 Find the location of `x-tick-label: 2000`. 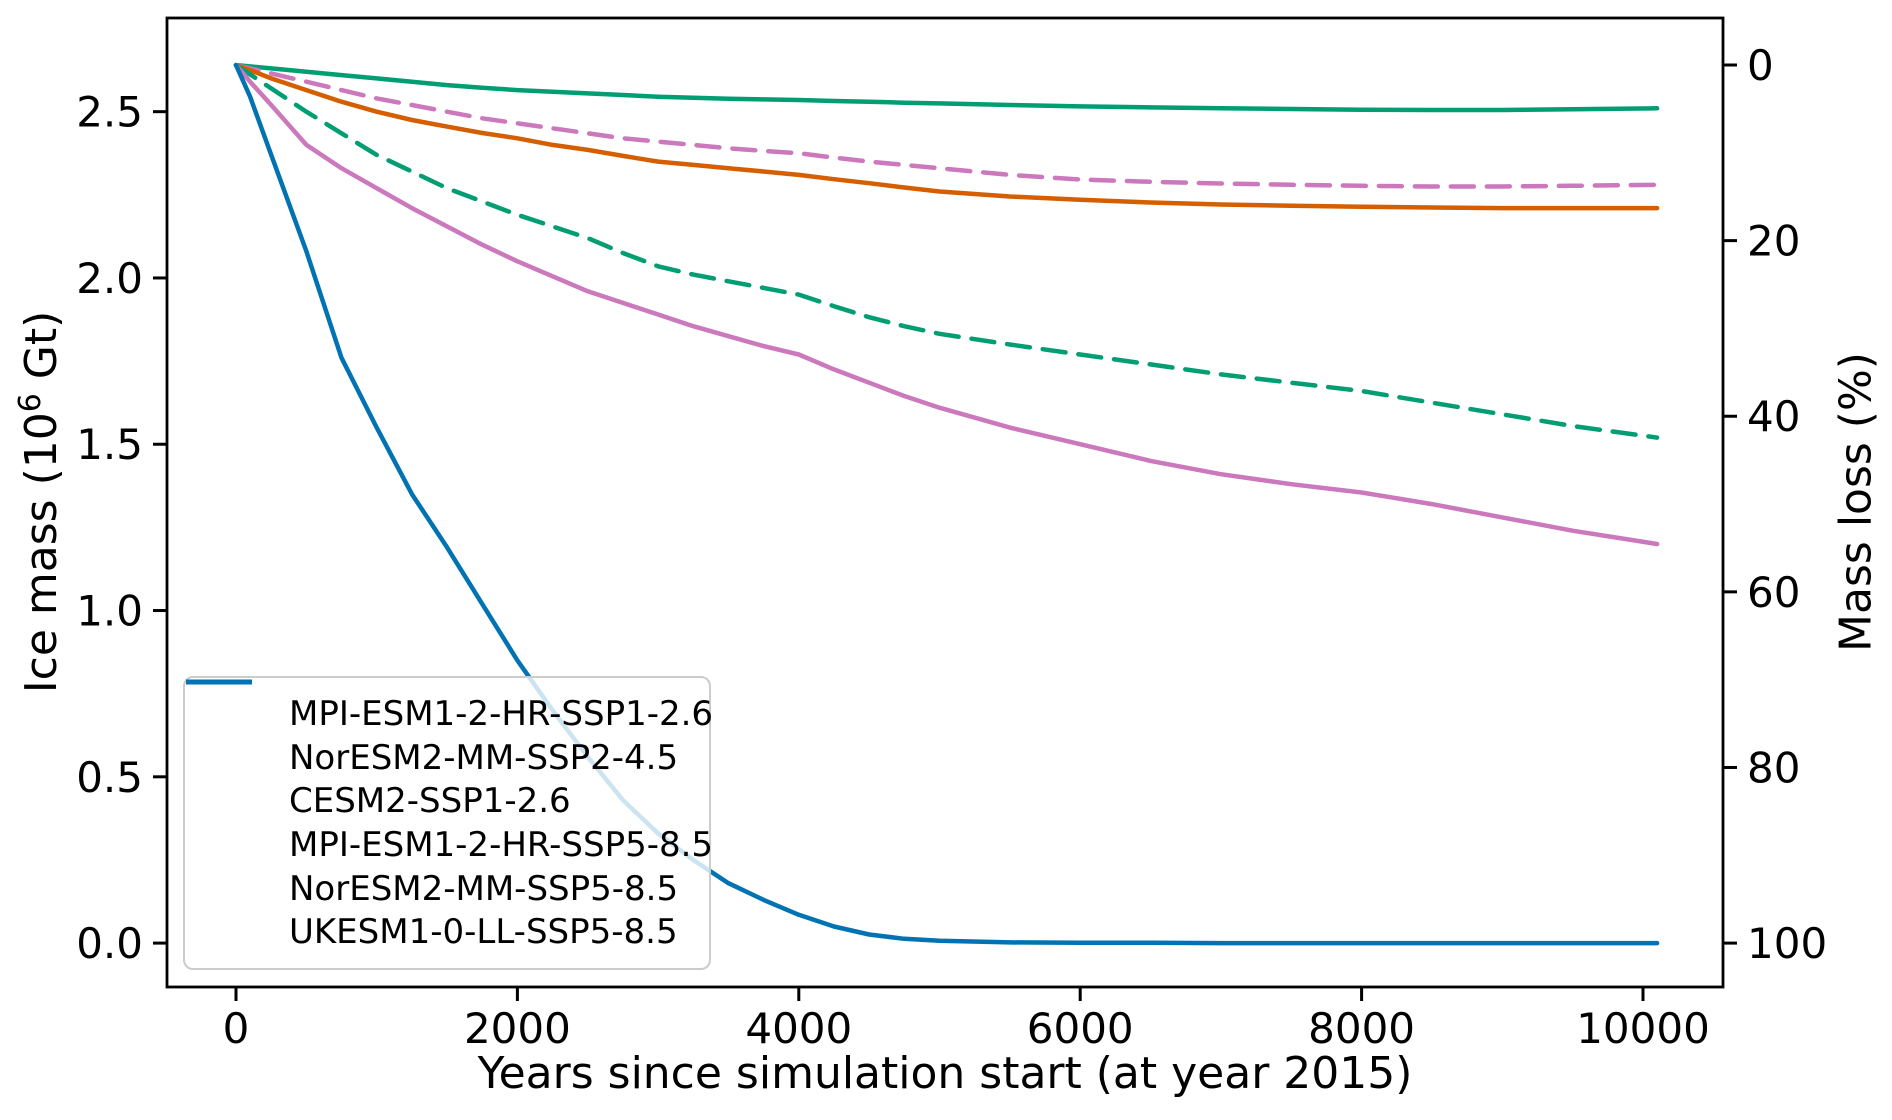

x-tick-label: 2000 is located at coordinates (517, 1028).